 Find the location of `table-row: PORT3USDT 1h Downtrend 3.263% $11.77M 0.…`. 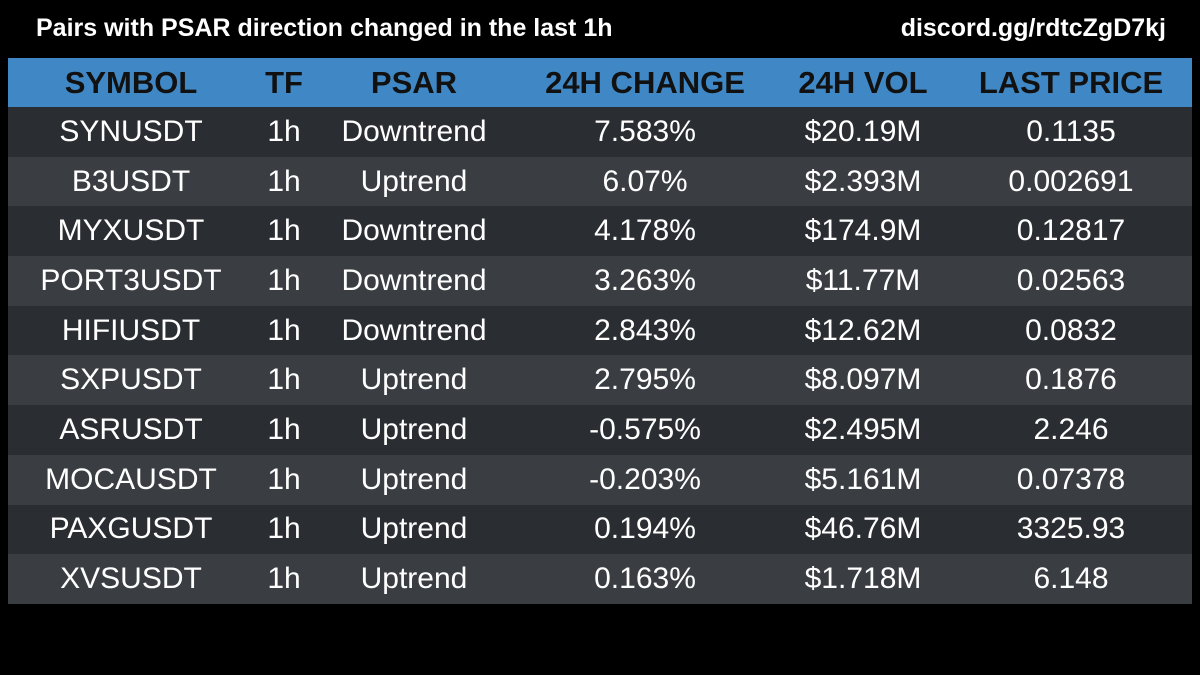

table-row: PORT3USDT 1h Downtrend 3.263% $11.77M 0.… is located at coordinates (600, 281).